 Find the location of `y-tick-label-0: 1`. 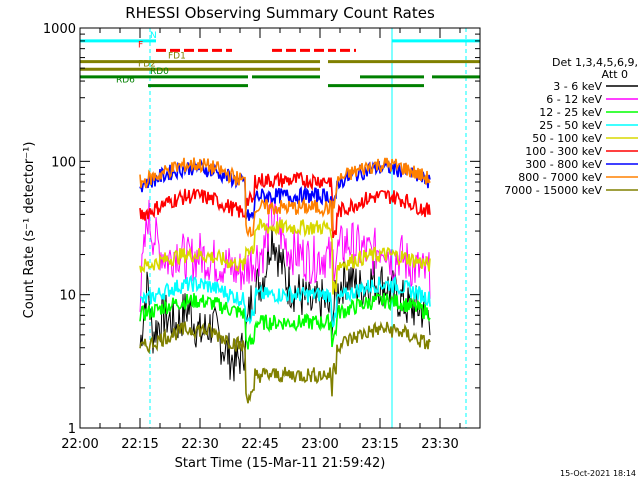

y-tick-label-0: 1 is located at coordinates (72, 429).